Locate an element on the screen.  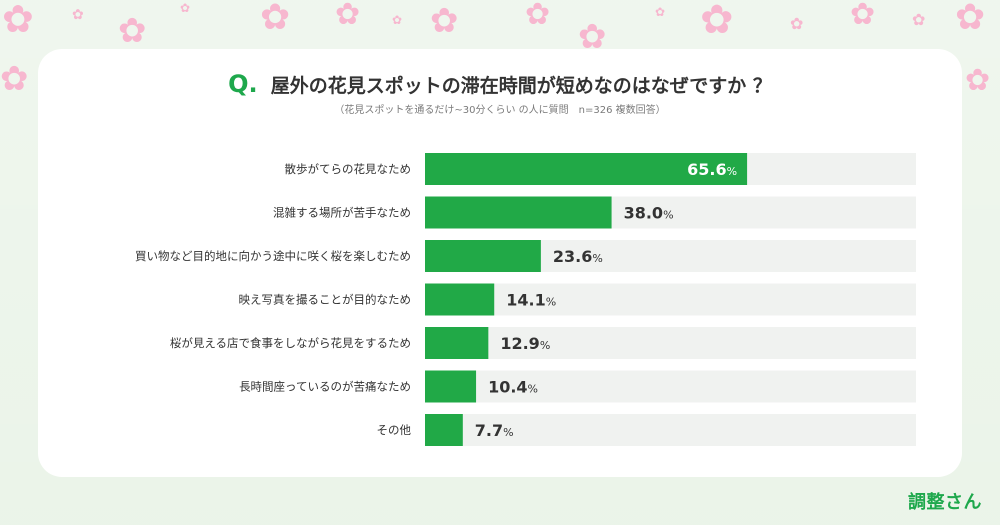
value-label: 10.4% is located at coordinates (513, 387).